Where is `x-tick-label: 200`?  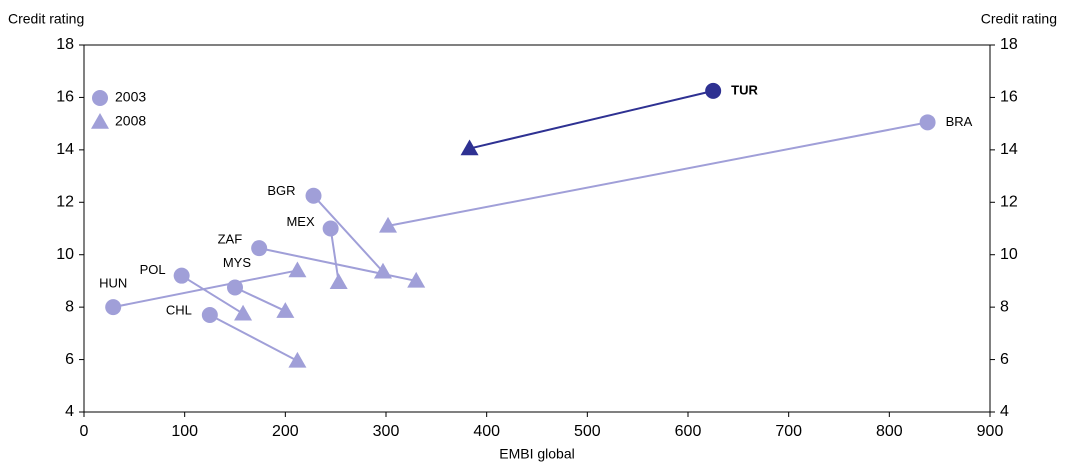
x-tick-label: 200 is located at coordinates (285, 431).